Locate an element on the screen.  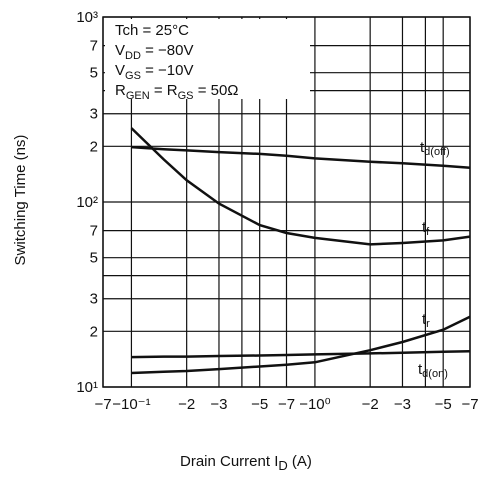
annotation-part: = −10V is located at coordinates (167, 70).